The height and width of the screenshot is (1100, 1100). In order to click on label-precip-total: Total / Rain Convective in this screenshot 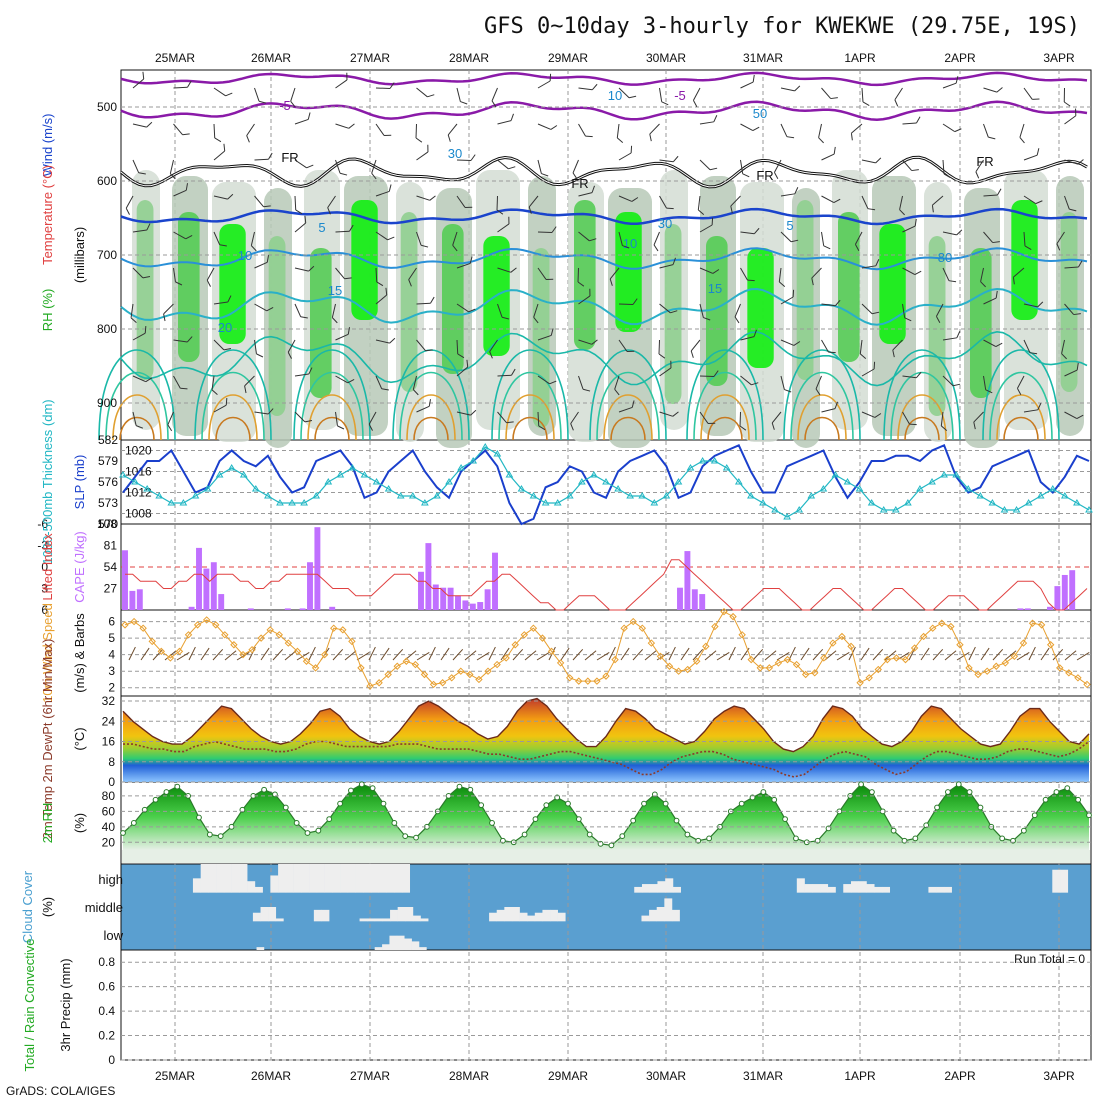, I will do `click(29, 1005)`.